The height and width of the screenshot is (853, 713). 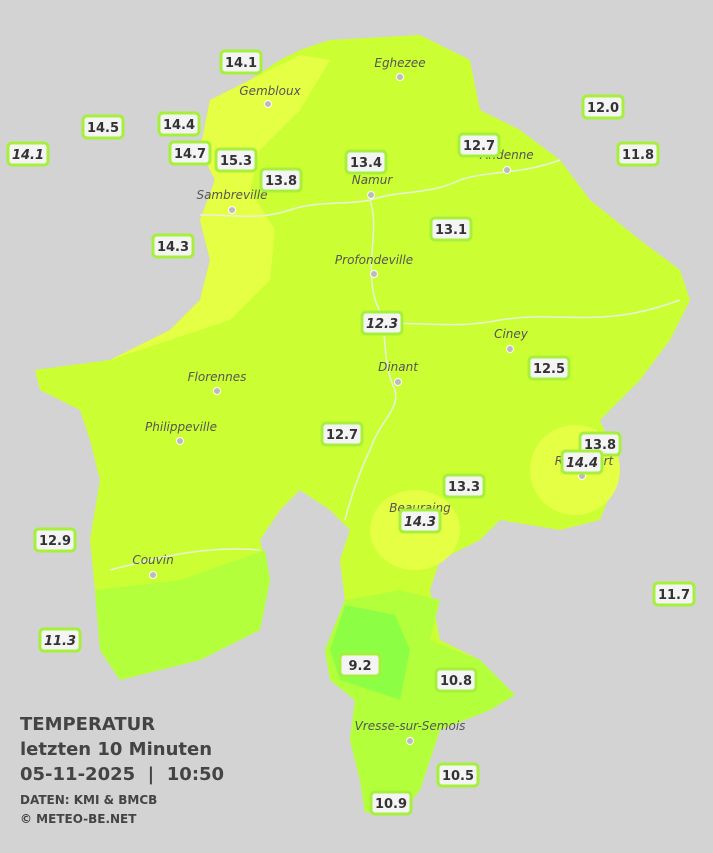 I want to click on station-value: 11.8, so click(x=638, y=155).